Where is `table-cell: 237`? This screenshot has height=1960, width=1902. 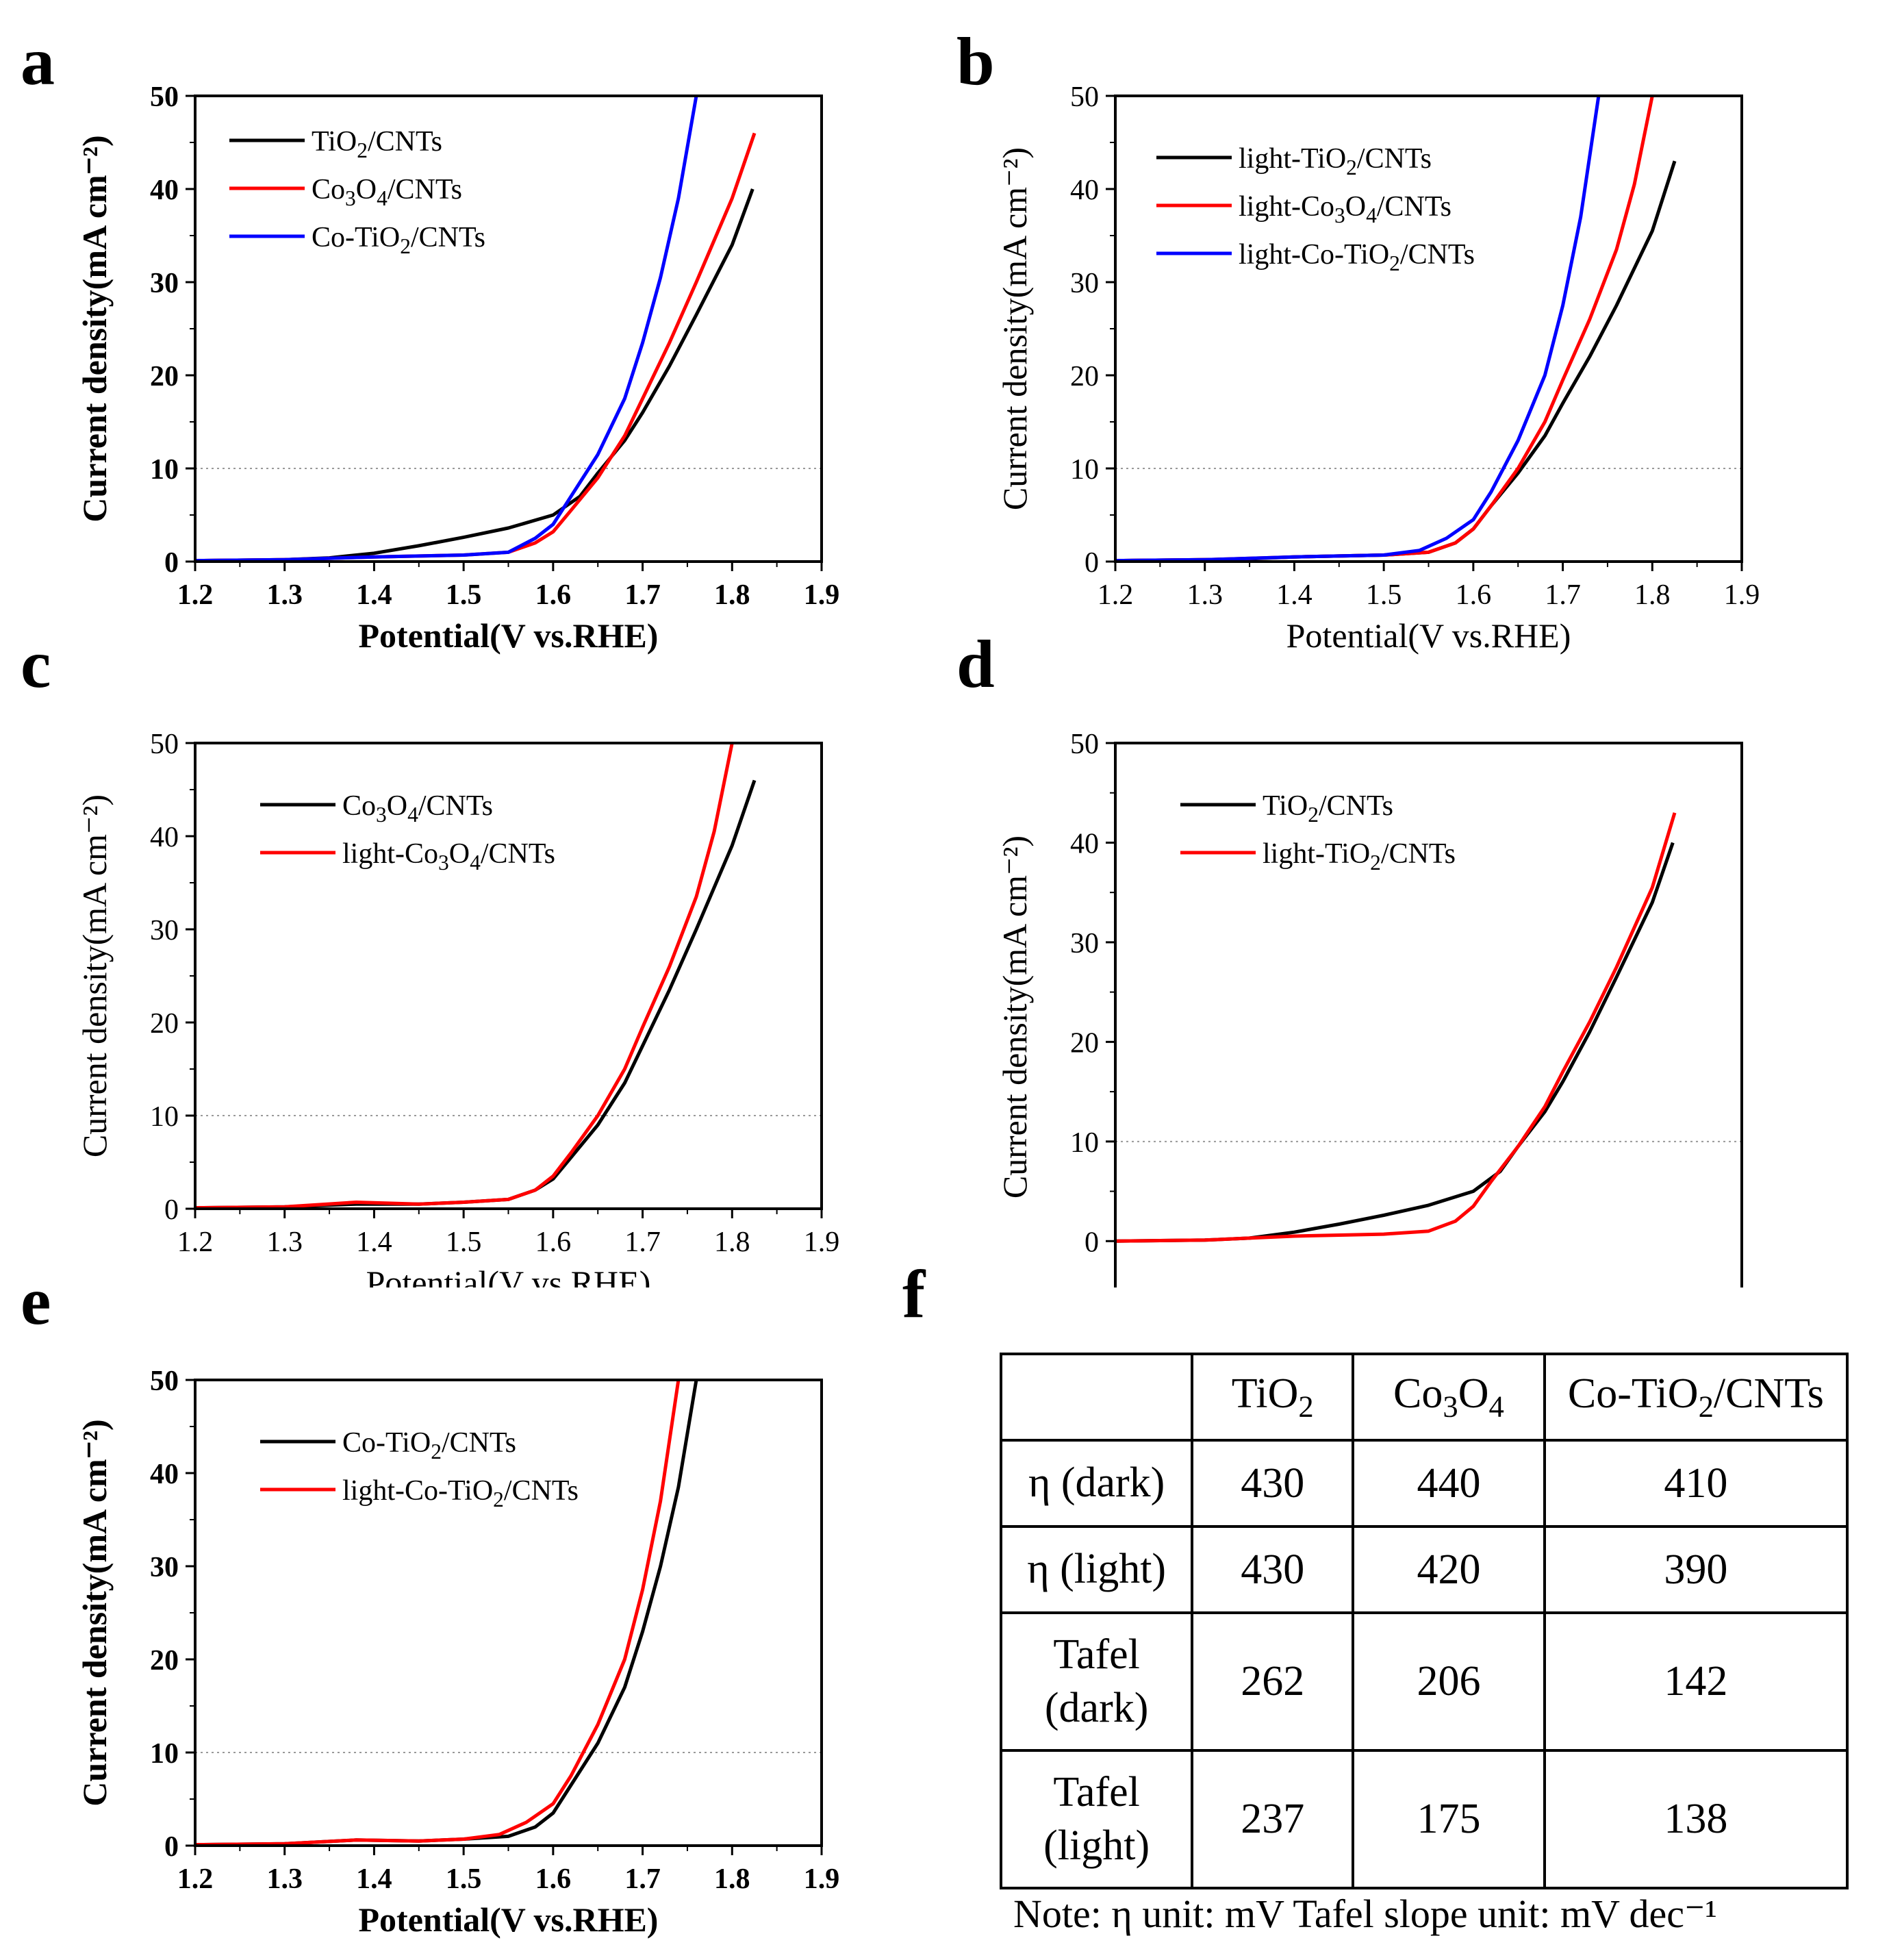
table-cell: 237 is located at coordinates (1273, 1819).